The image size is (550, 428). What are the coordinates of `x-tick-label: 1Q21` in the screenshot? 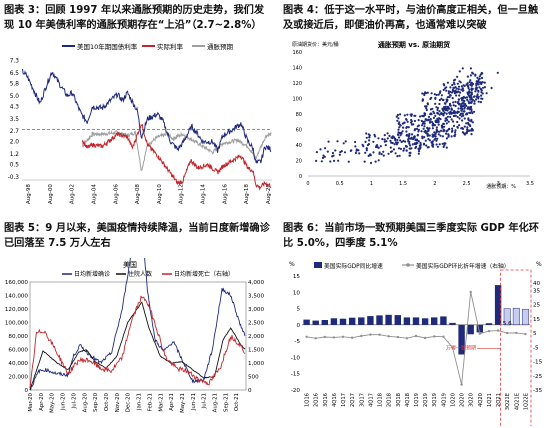 It's located at (490, 400).